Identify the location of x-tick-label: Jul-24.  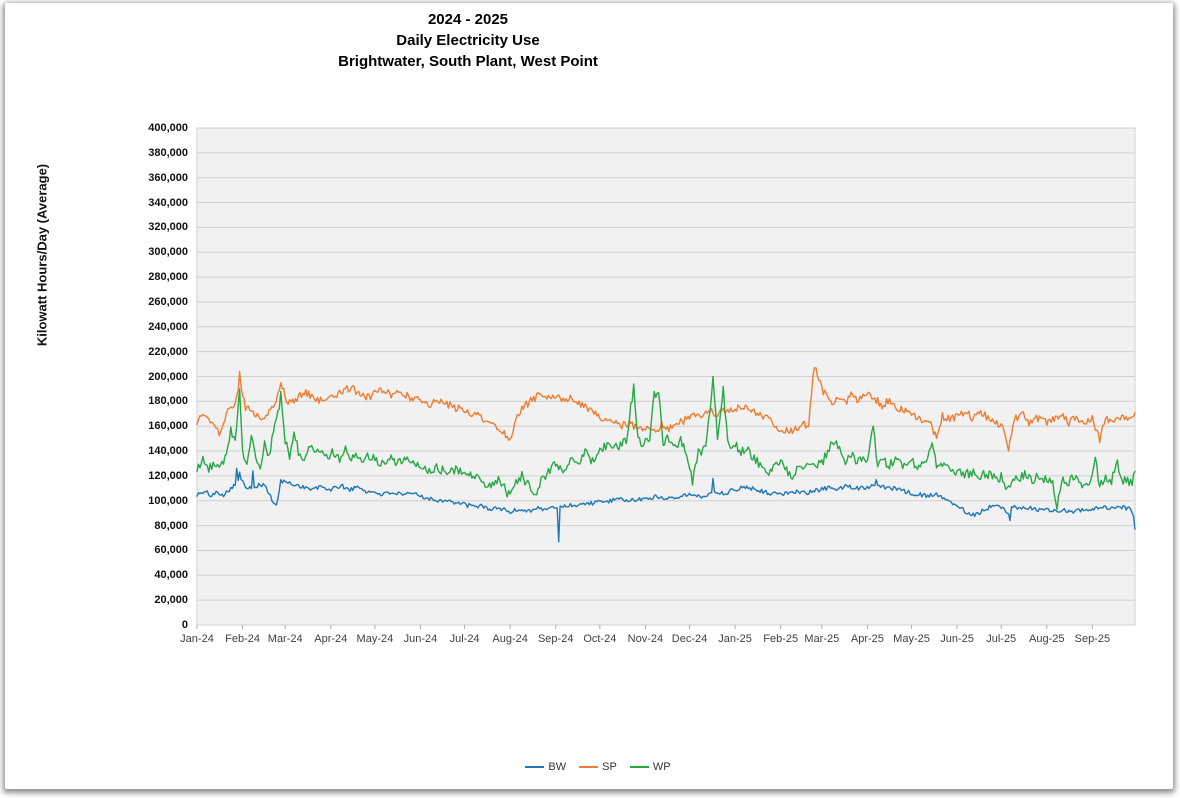
(464, 639).